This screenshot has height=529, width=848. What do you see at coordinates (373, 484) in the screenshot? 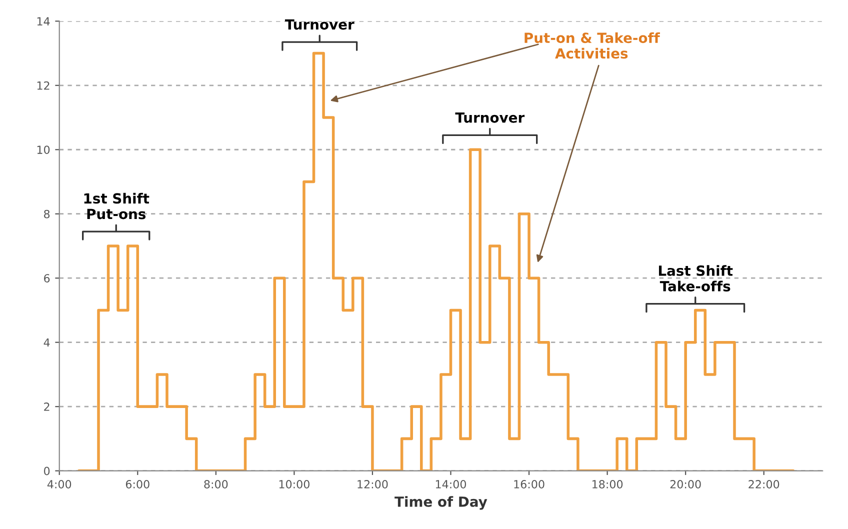
I see `x-tick-label: 12:00` at bounding box center [373, 484].